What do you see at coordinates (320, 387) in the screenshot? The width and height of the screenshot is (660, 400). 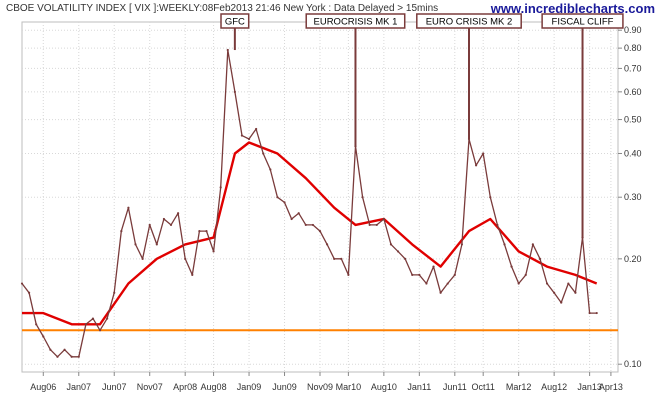 I see `x-tick-label: Nov09` at bounding box center [320, 387].